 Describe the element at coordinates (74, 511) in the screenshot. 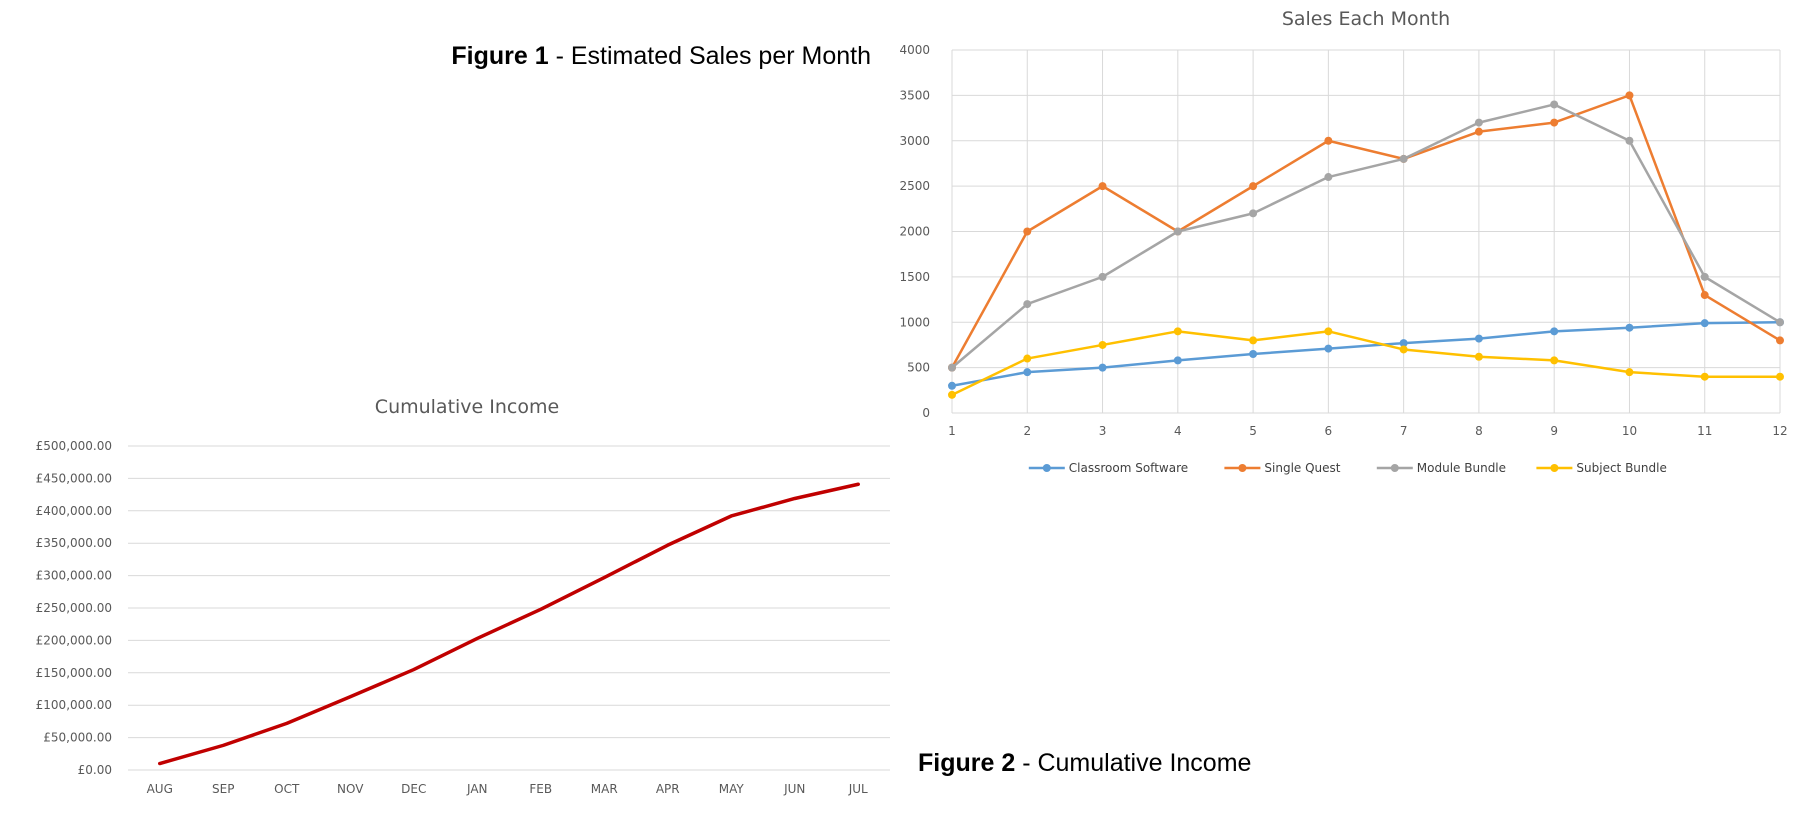

I see `y-tick-label: £400,000.00` at that location.